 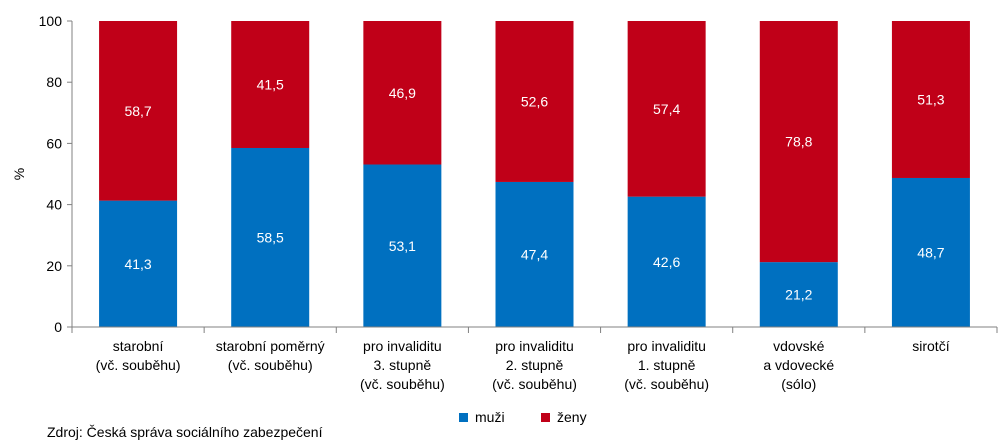 I want to click on data-label: 78,8, so click(x=798, y=142).